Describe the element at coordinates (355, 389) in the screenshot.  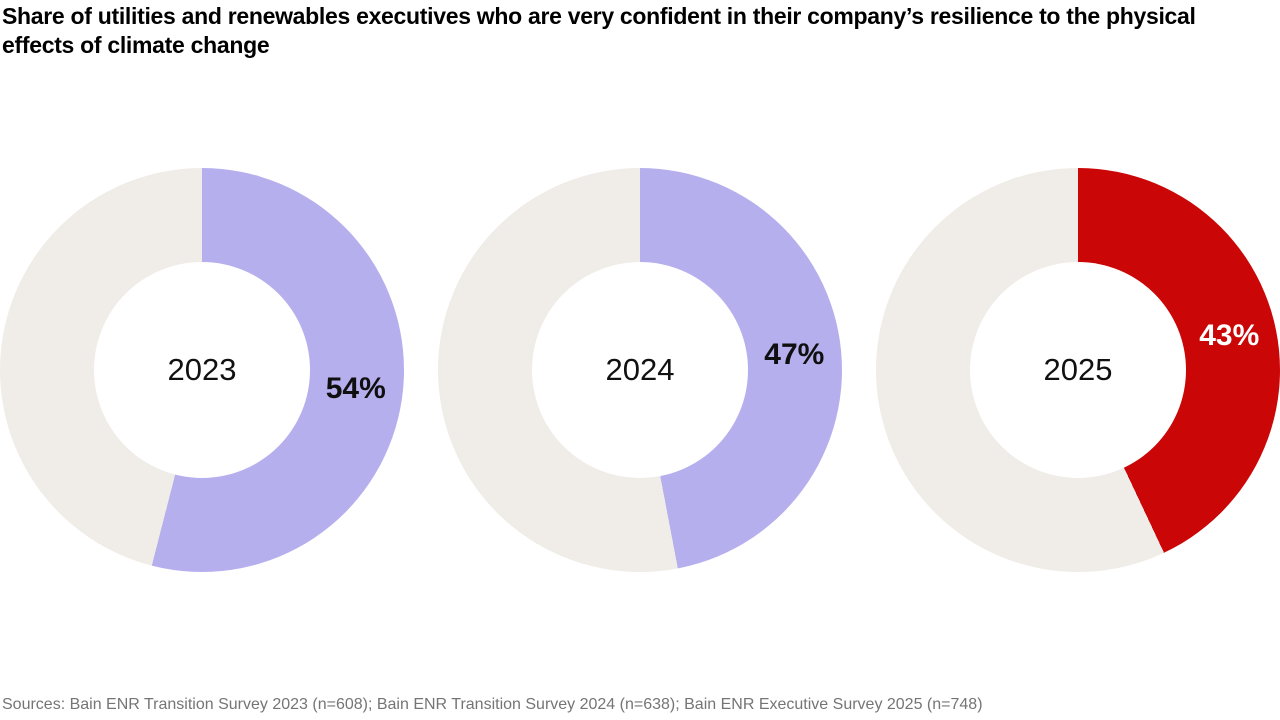
I see `donut-2023-value-label: 54%` at that location.